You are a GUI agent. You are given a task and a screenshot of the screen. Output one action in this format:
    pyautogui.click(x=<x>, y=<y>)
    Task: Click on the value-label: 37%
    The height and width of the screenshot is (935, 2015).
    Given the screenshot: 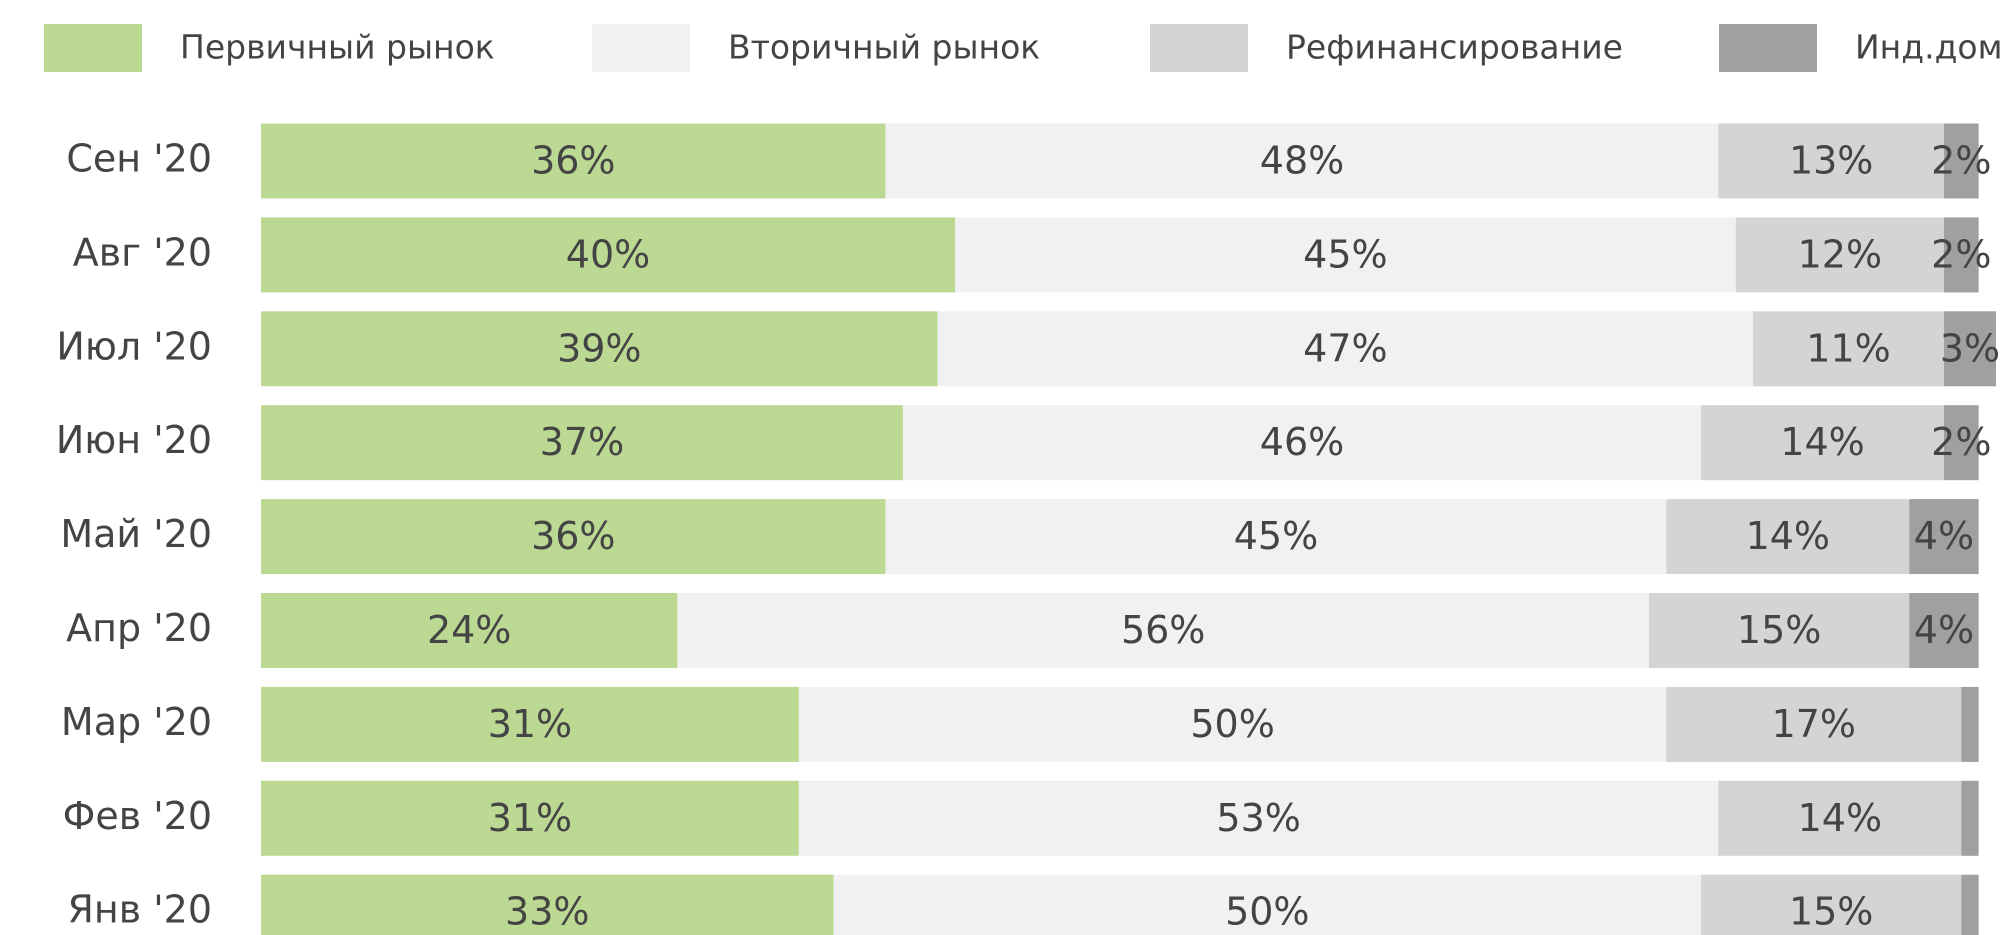 What is the action you would take?
    pyautogui.click(x=582, y=442)
    